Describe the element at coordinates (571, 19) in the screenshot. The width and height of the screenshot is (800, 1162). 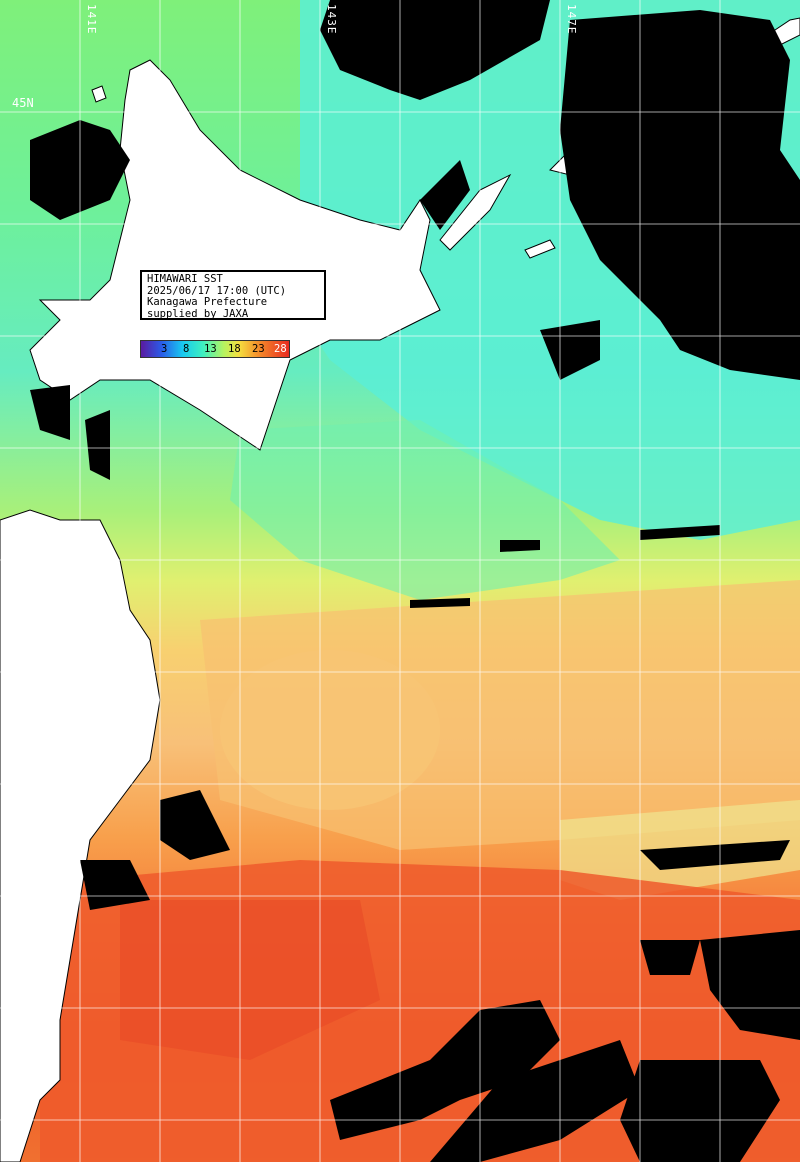
I see `lon-label-147e: 147E` at that location.